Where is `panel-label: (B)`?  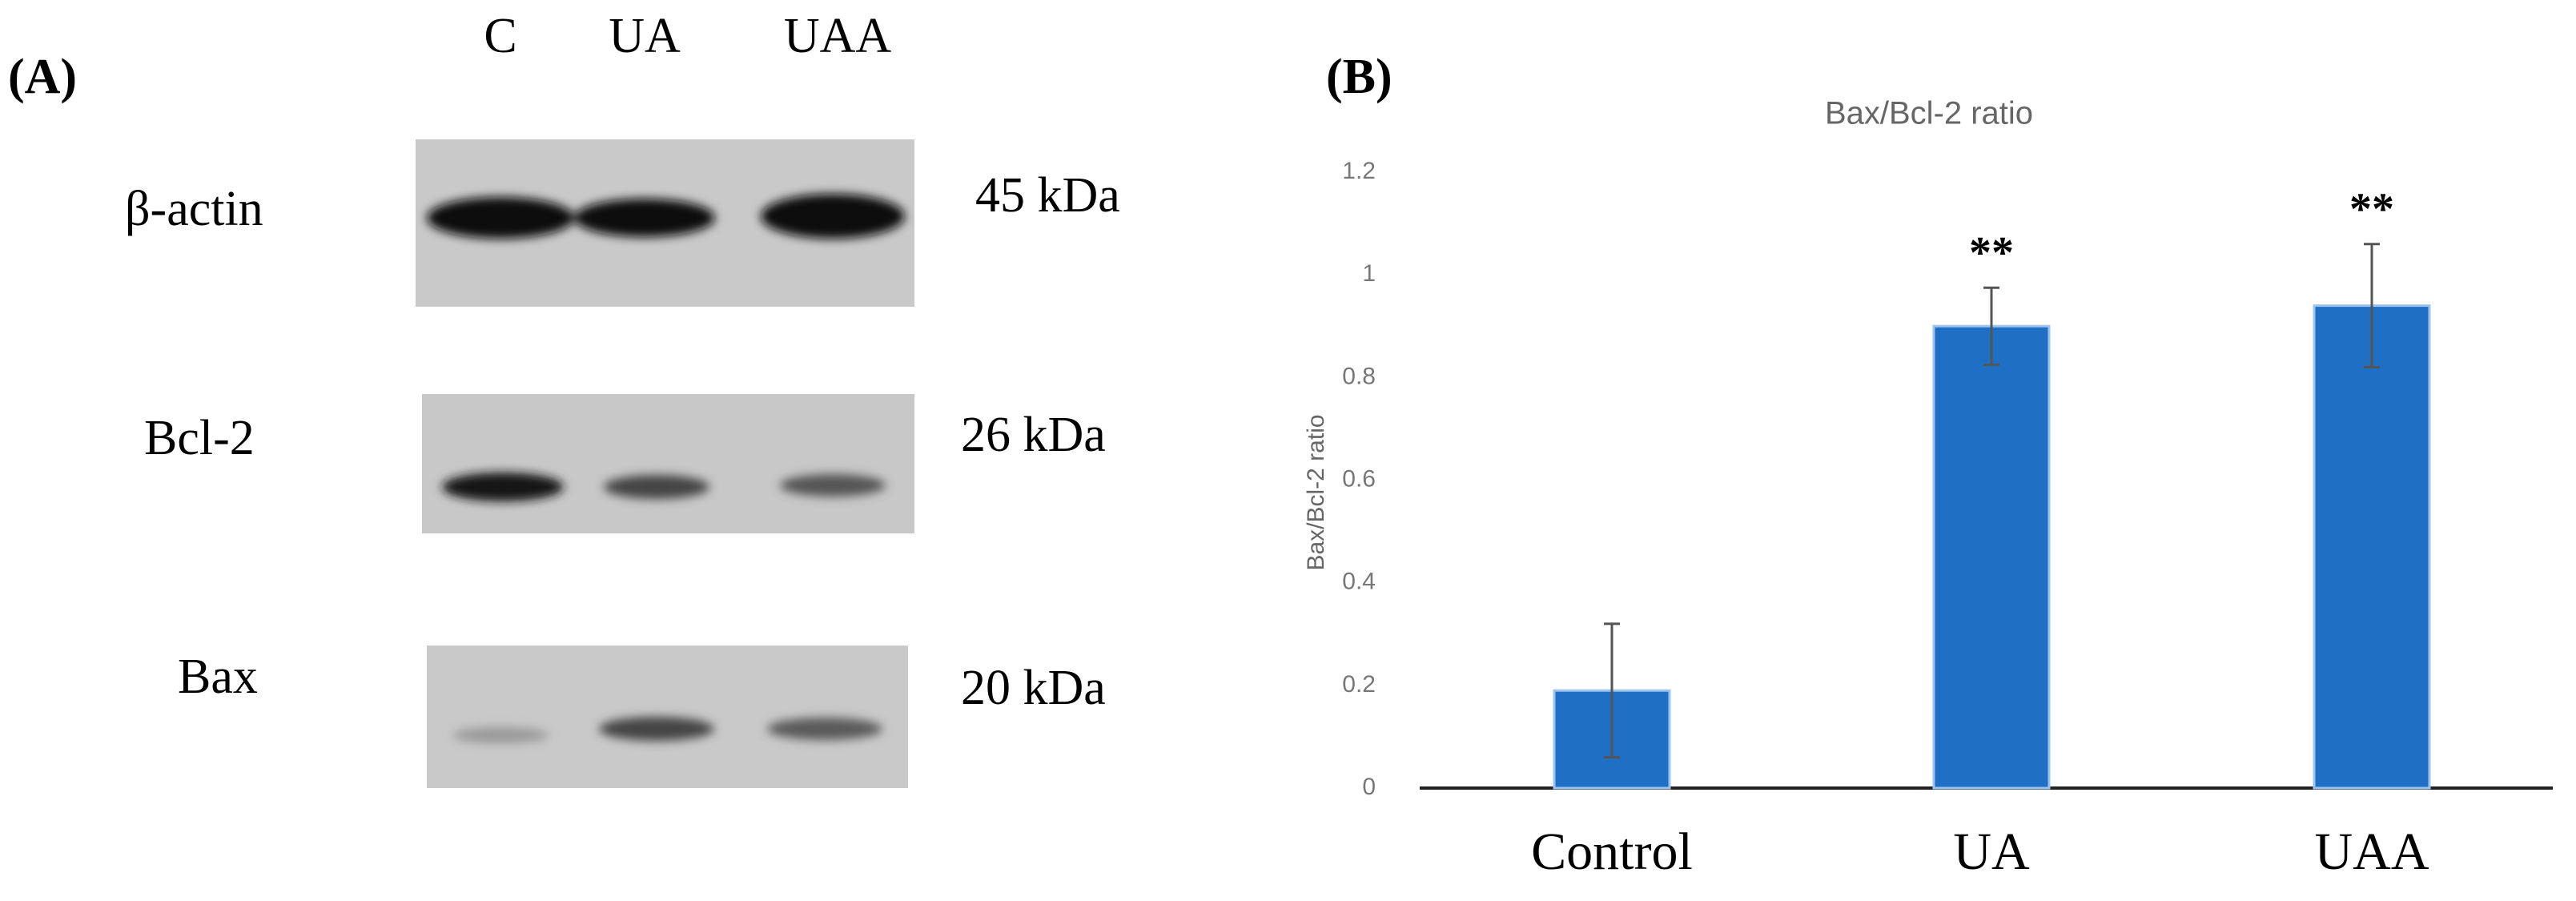 panel-label: (B) is located at coordinates (1359, 77).